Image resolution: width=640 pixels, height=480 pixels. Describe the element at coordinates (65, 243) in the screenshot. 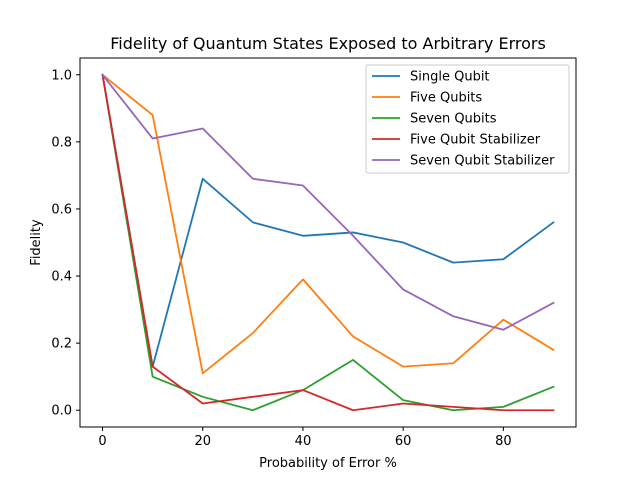

I see `y-axis-ticks: 0.0 0.2 0.4 0.6 0.8 1.0` at that location.